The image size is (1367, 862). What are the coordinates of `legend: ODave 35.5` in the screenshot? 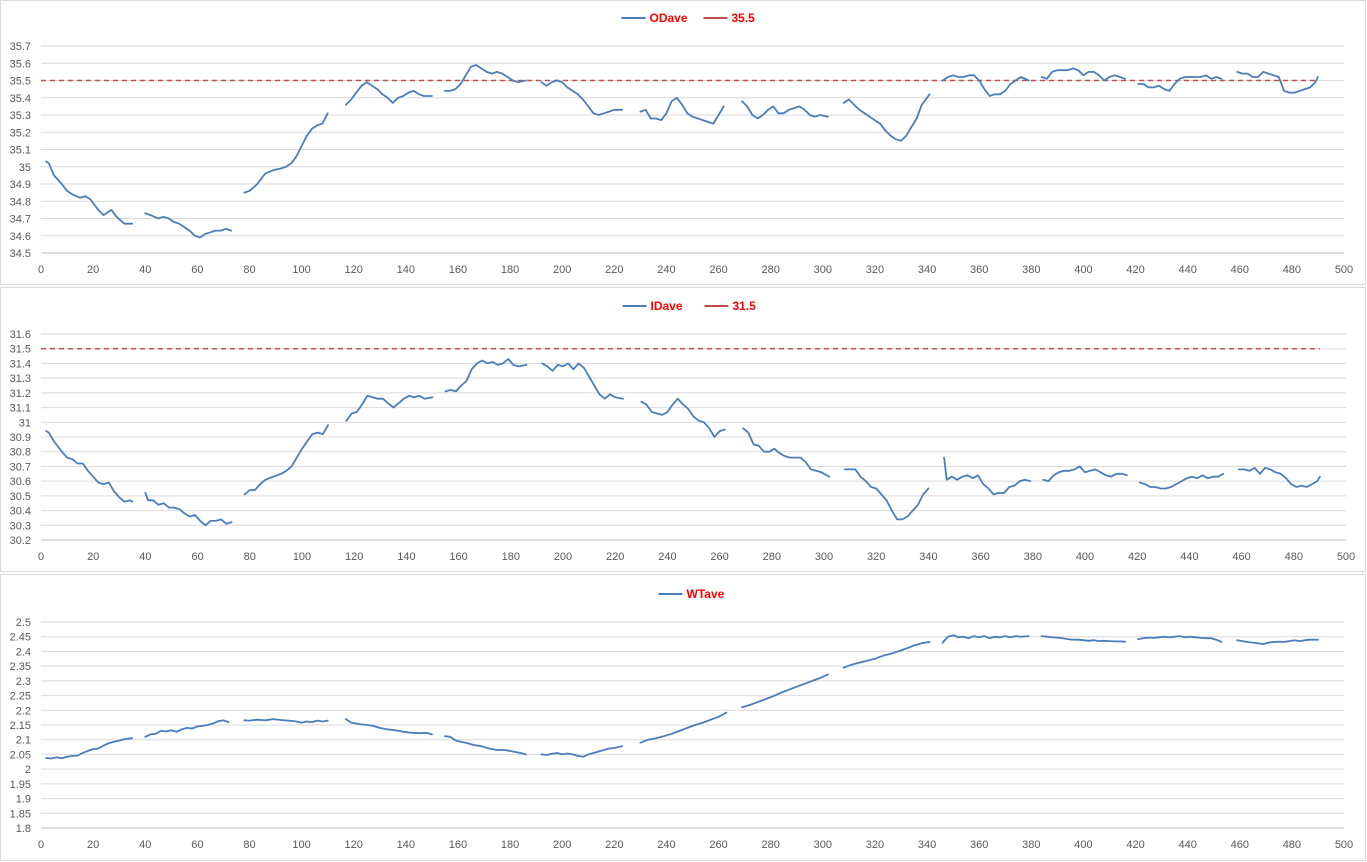 It's located at (688, 18).